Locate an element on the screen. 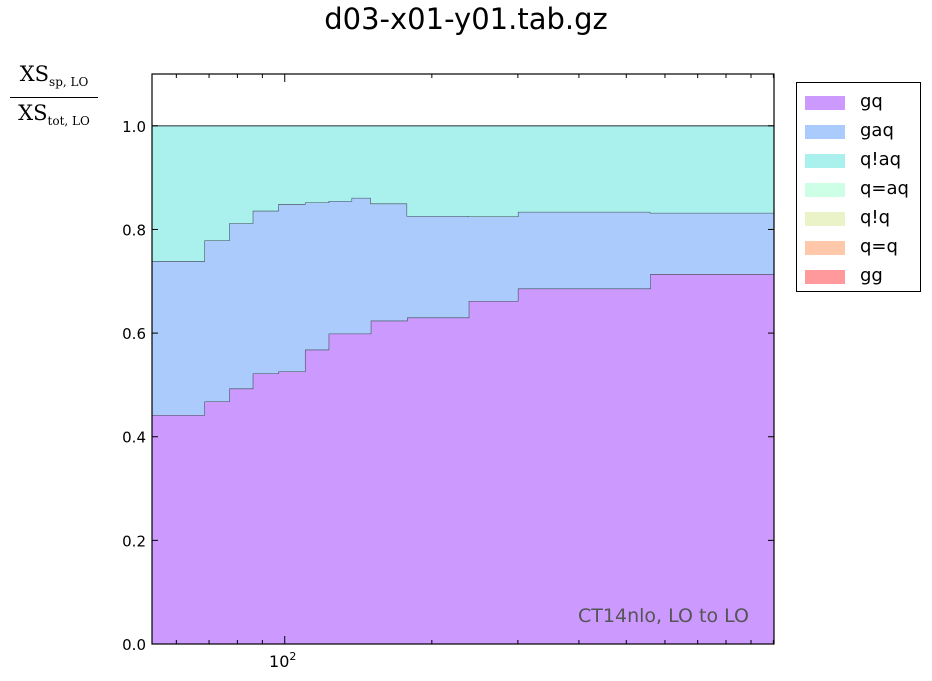 The height and width of the screenshot is (681, 932). y-label-den-main: XS is located at coordinates (33, 113).